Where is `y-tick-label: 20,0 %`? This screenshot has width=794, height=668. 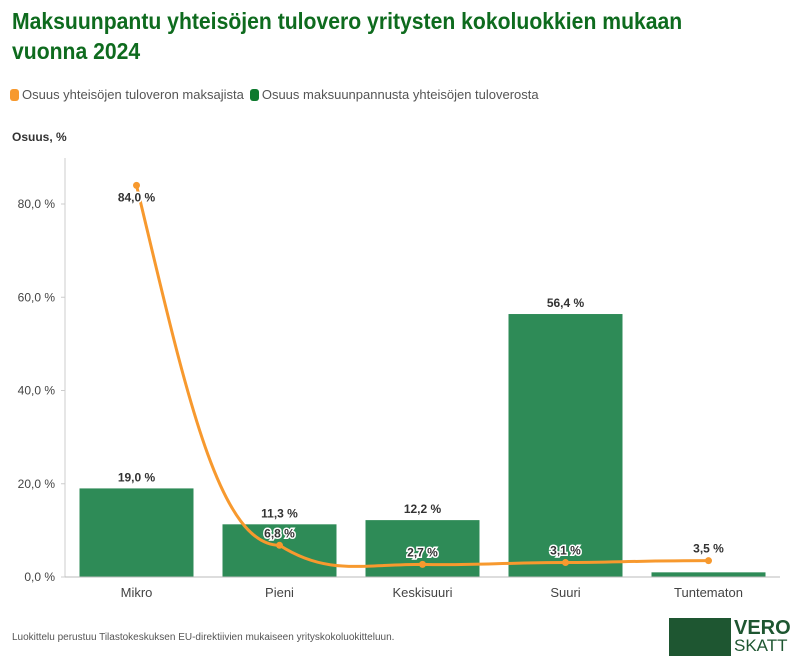 y-tick-label: 20,0 % is located at coordinates (37, 484).